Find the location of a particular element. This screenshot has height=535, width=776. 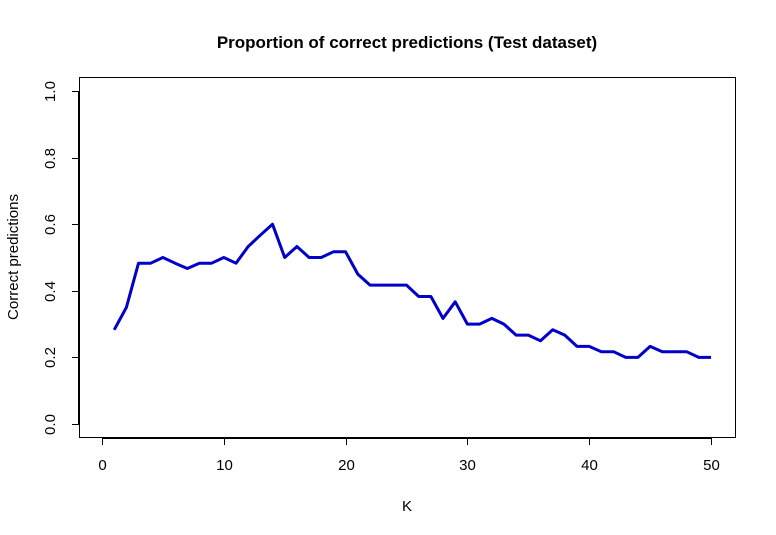

y-tick-label: 0.4 is located at coordinates (50, 291).